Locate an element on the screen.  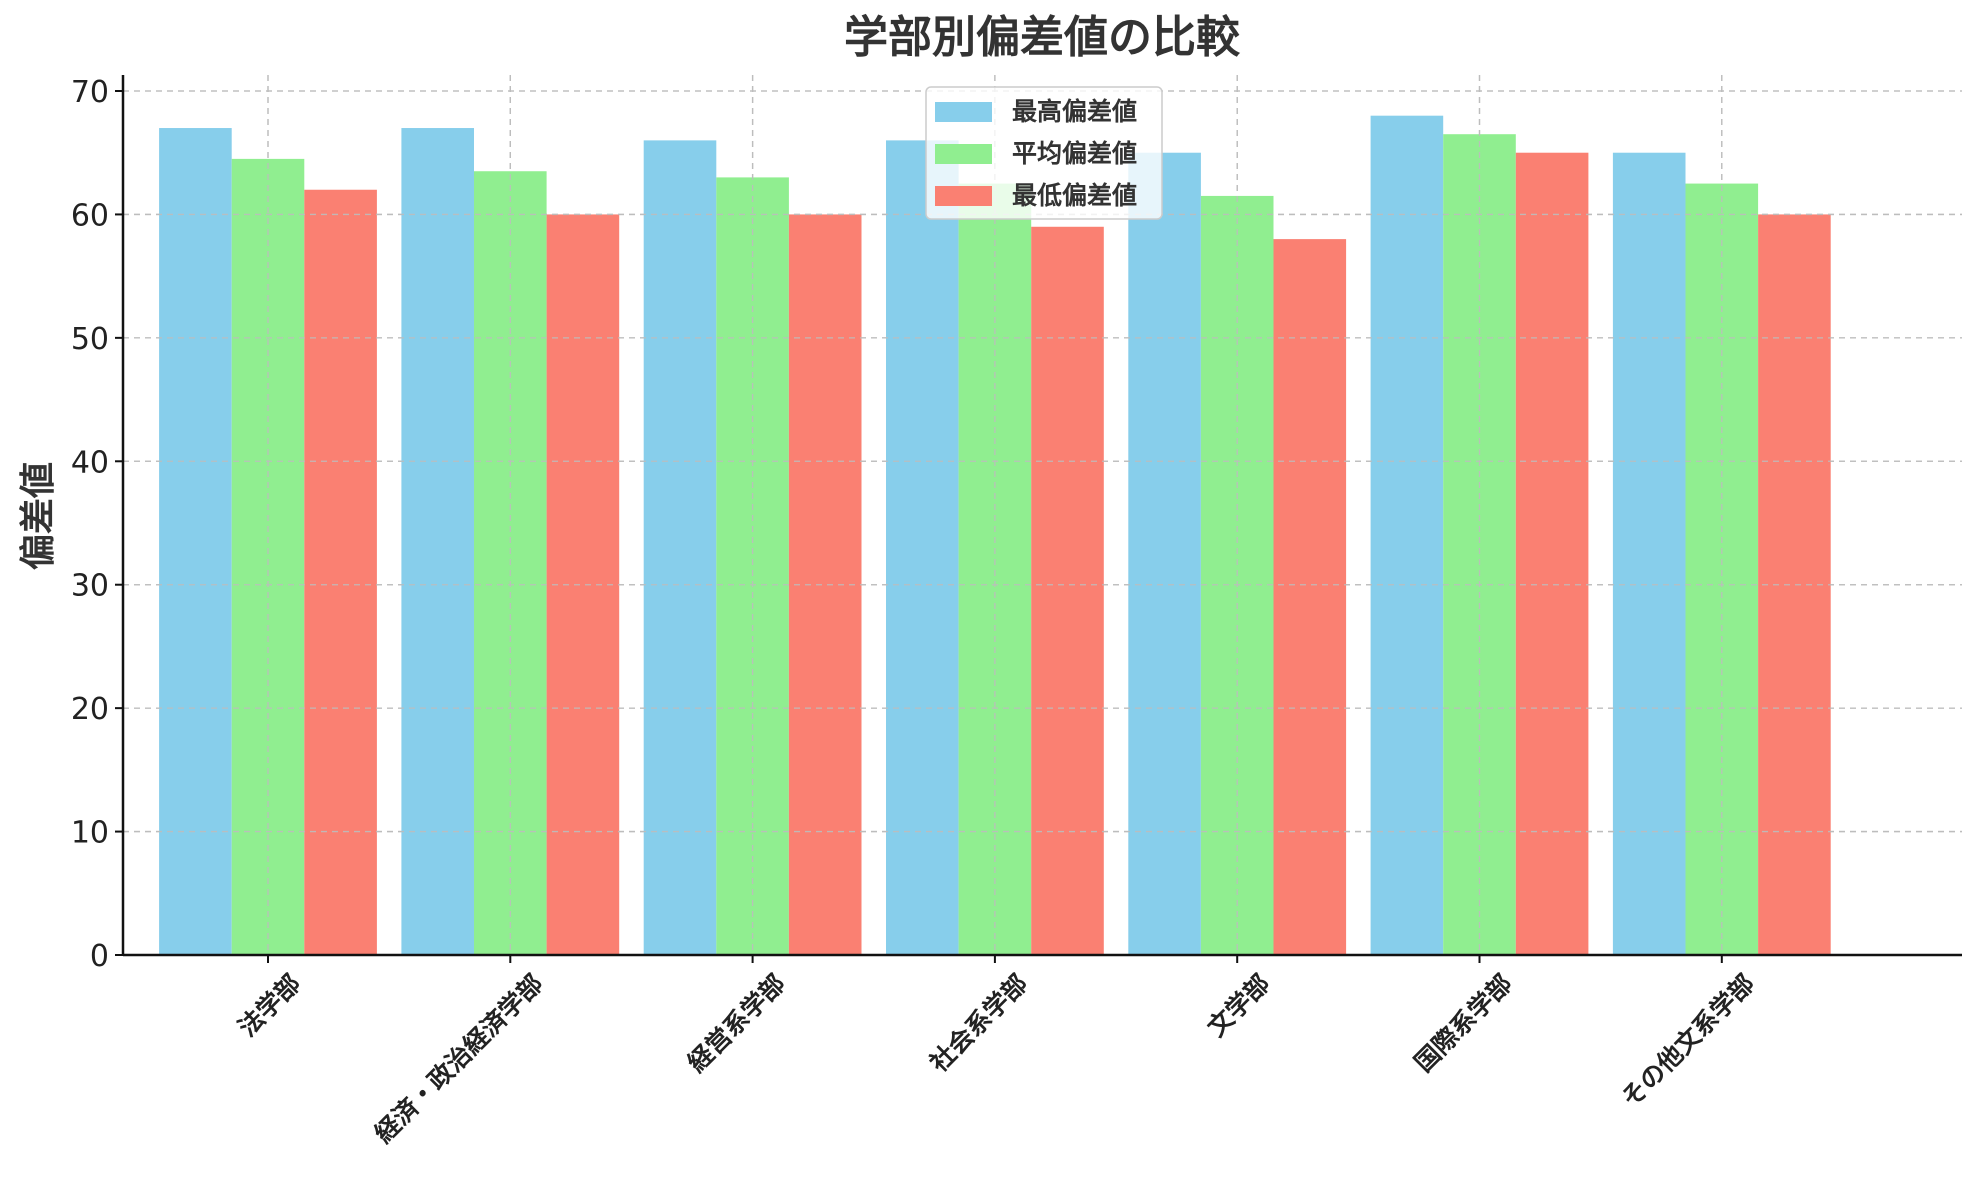
x-tick-label: 経済・政治経済学部 is located at coordinates (459, 1059).